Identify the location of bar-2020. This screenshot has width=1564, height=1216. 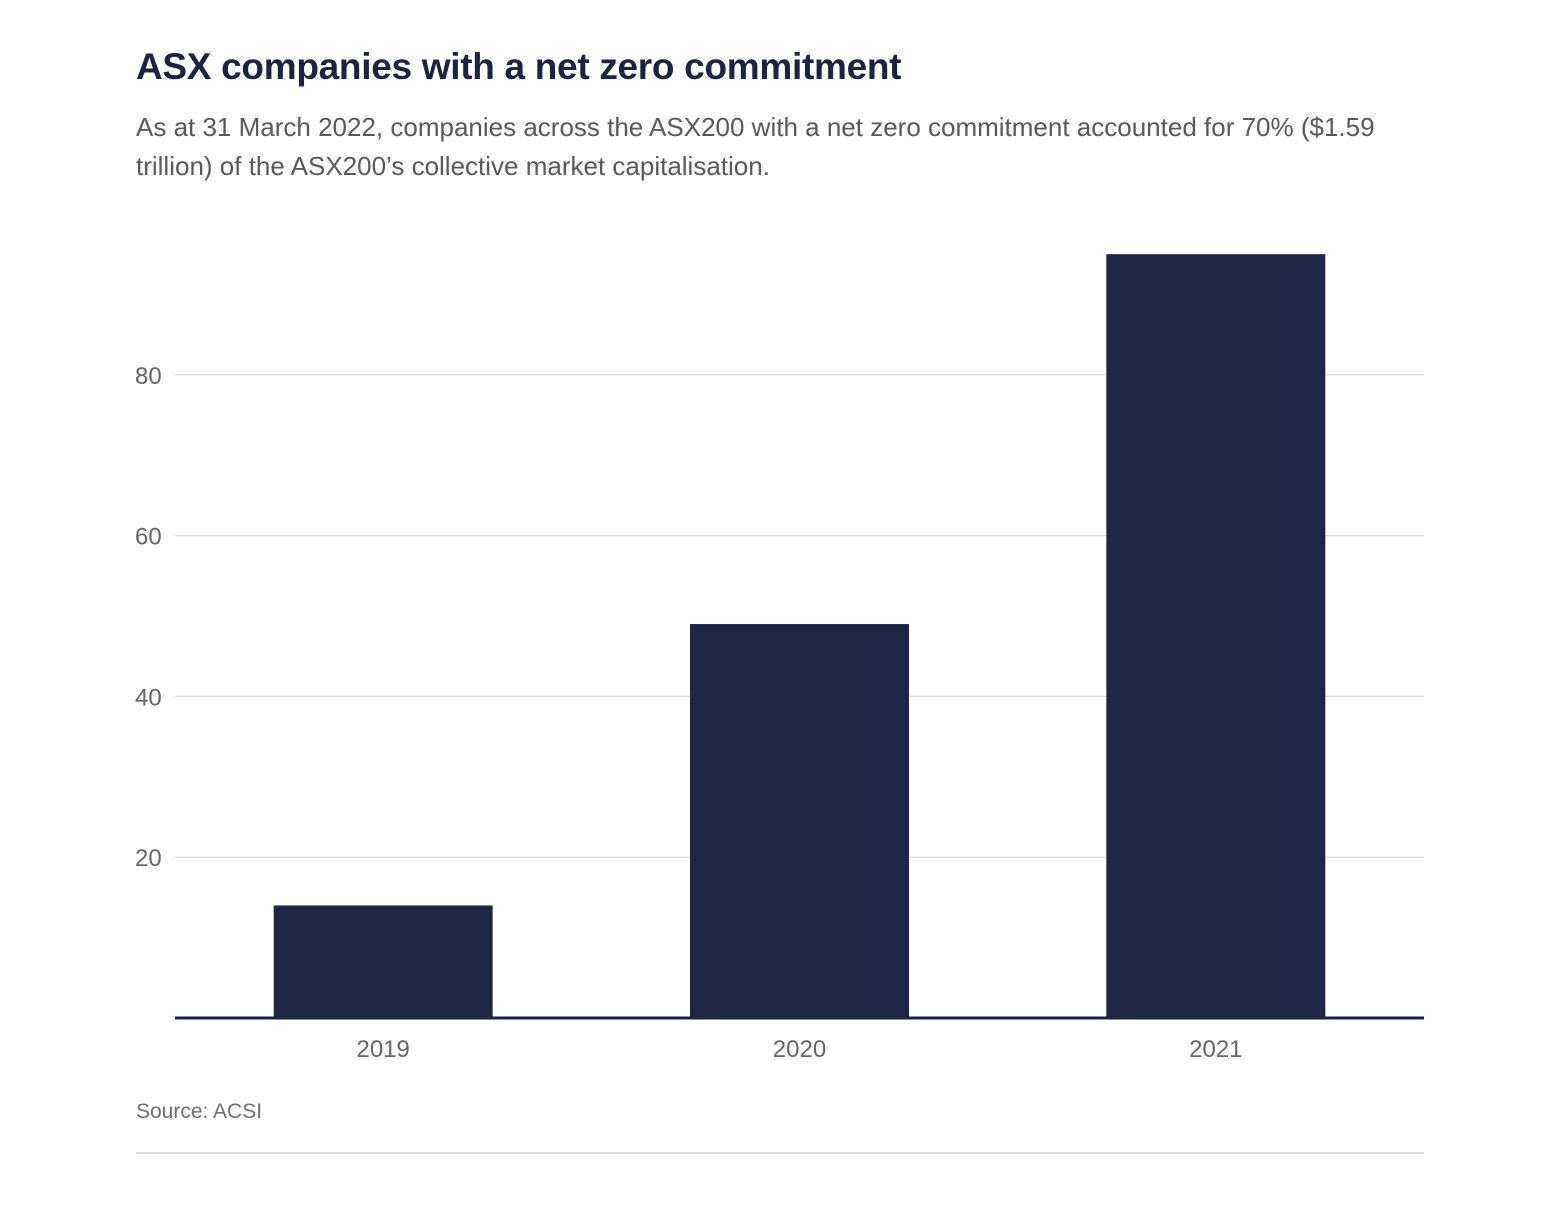
(799, 821).